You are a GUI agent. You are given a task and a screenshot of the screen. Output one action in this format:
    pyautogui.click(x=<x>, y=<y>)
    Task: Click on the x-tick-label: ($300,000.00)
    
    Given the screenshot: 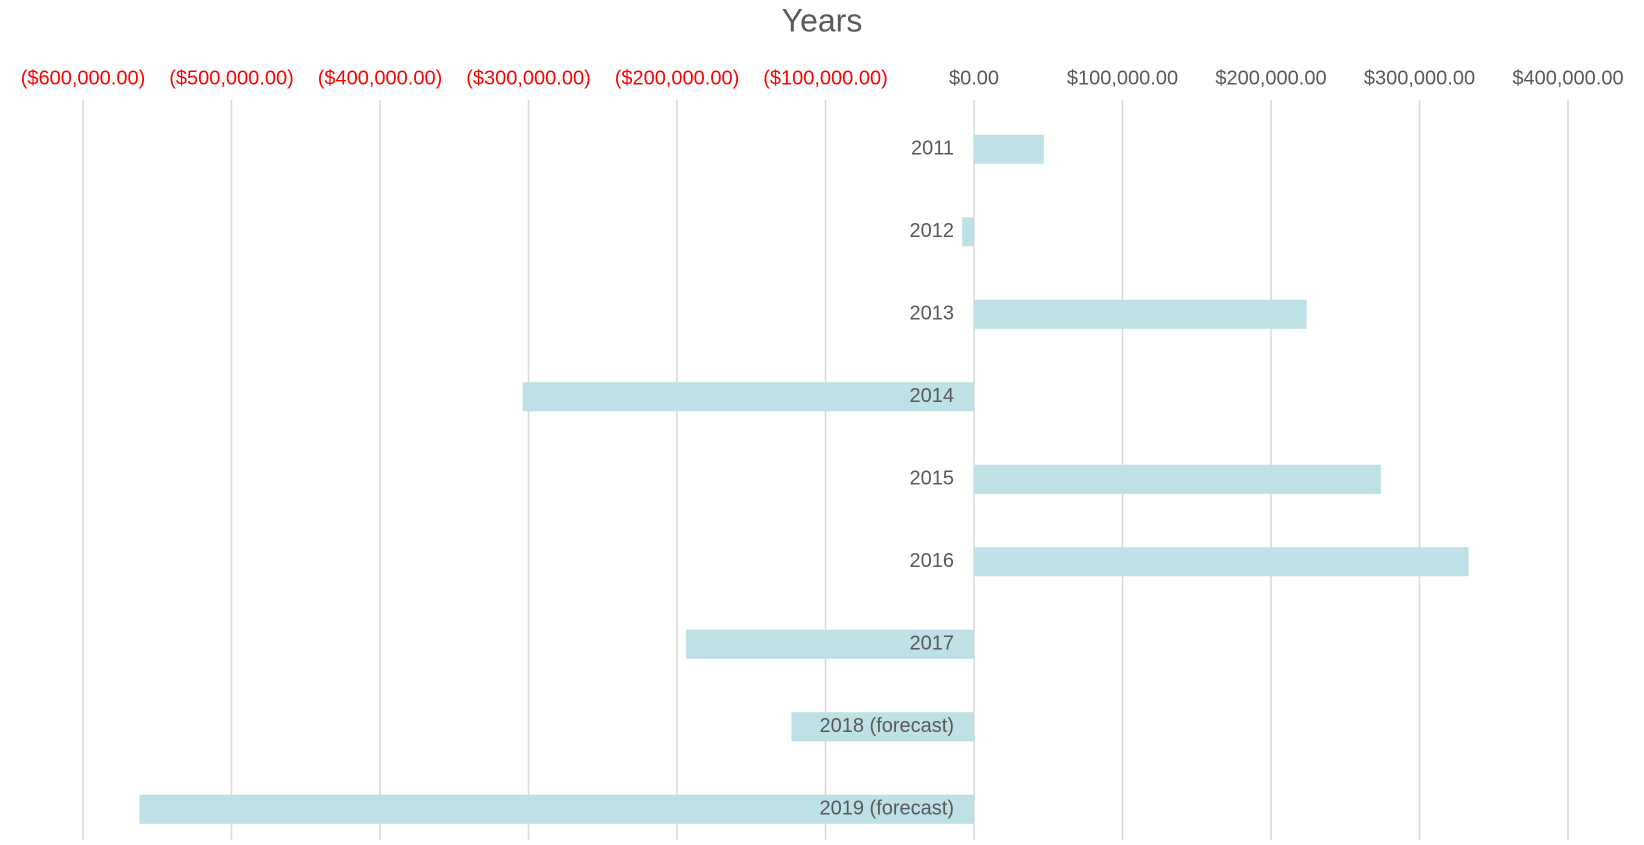 What is the action you would take?
    pyautogui.click(x=528, y=78)
    